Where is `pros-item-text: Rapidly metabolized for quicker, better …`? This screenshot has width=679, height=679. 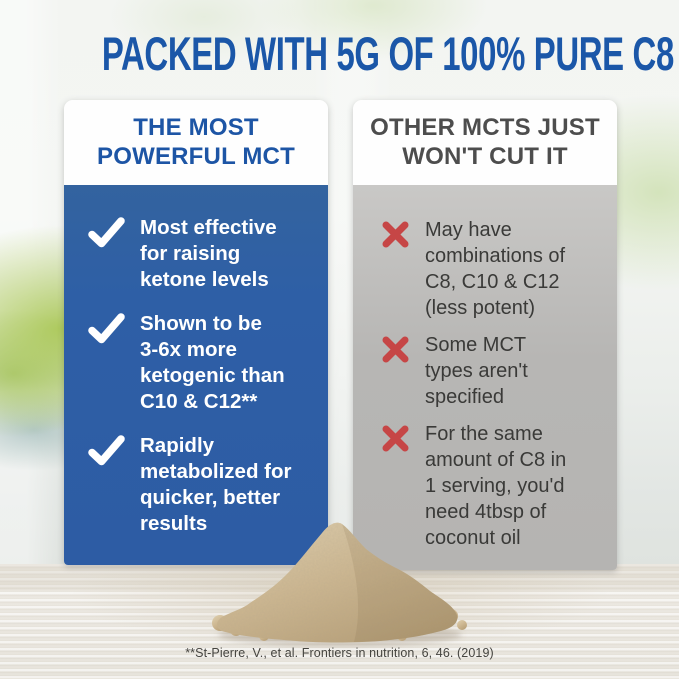
pros-item-text: Rapidly metabolized for quicker, better … is located at coordinates (216, 484).